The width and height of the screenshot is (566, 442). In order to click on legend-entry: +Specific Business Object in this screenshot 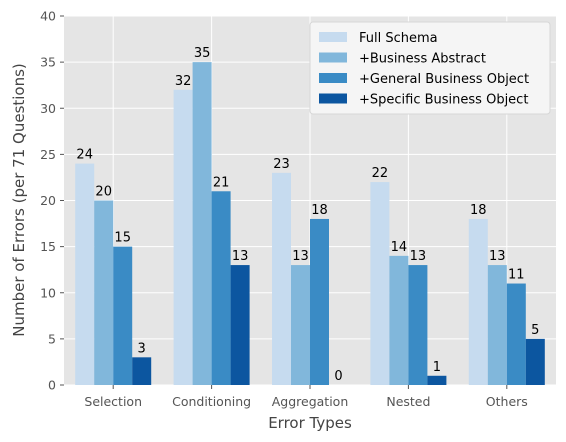, I will do `click(443, 100)`.